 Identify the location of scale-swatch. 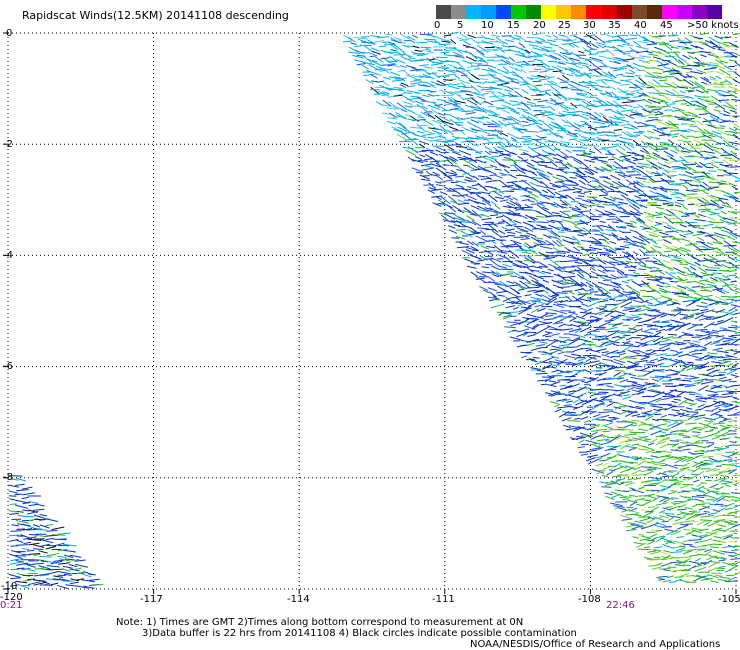
(489, 12).